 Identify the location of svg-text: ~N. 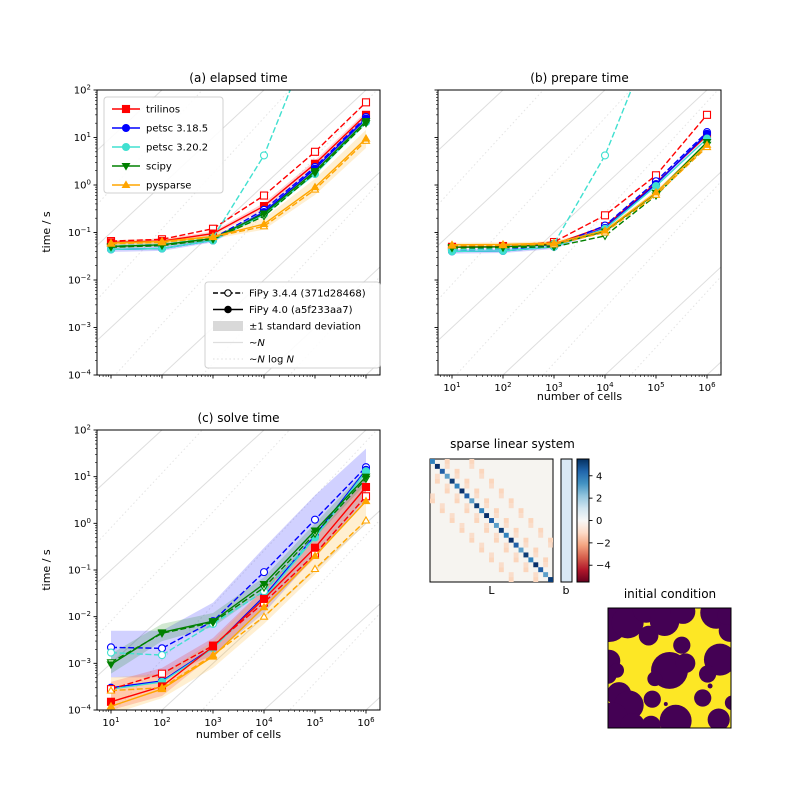
(257, 343).